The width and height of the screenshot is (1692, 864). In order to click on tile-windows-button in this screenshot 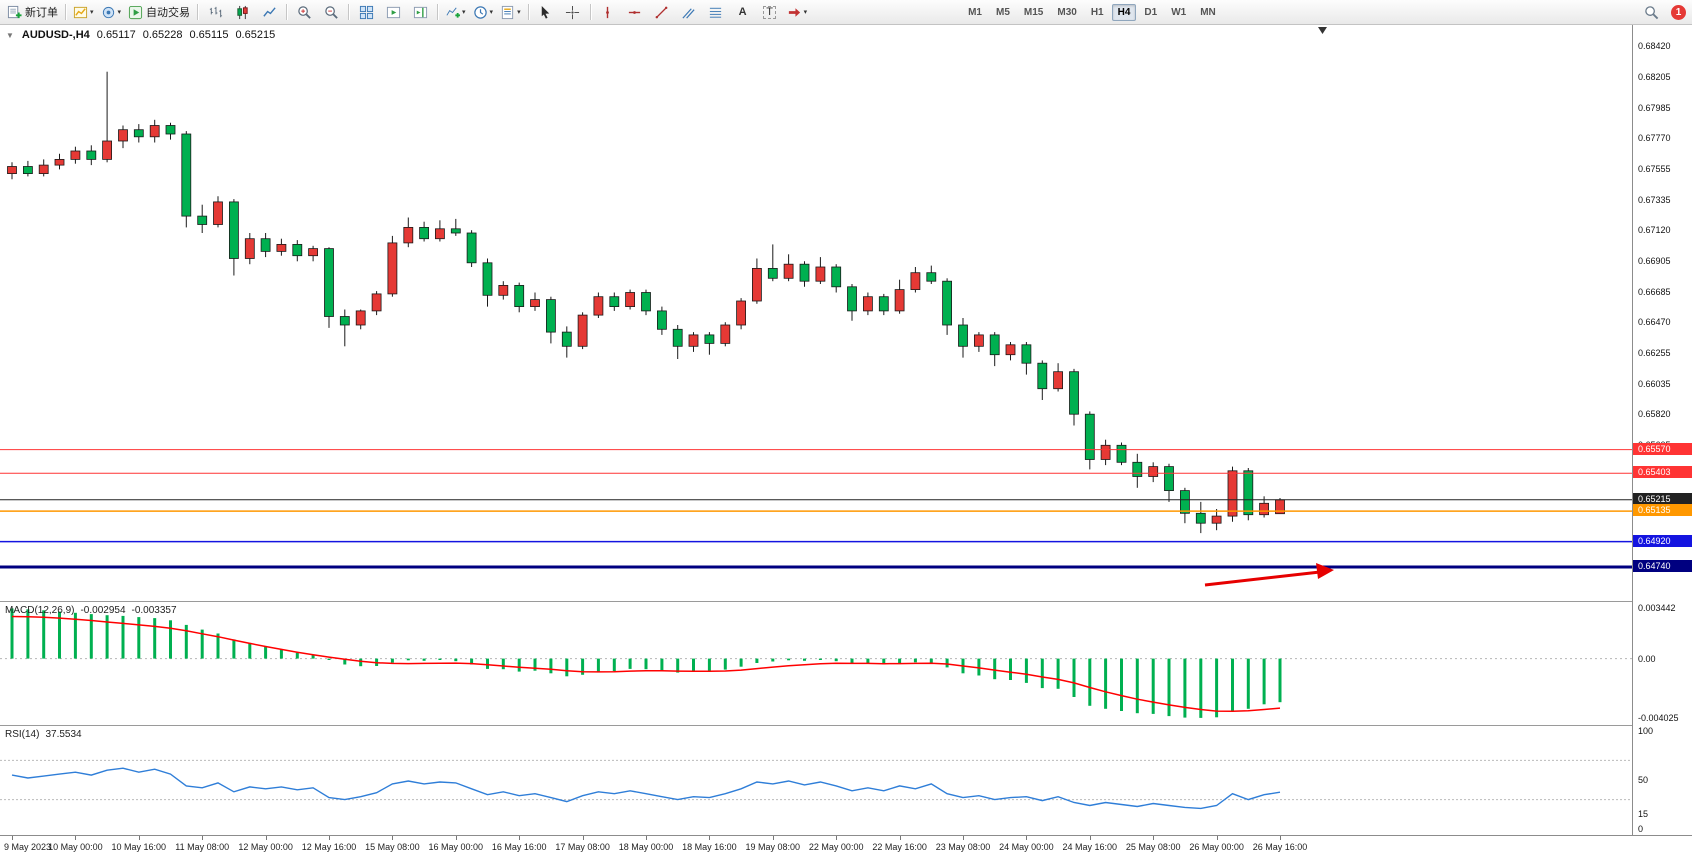, I will do `click(366, 12)`.